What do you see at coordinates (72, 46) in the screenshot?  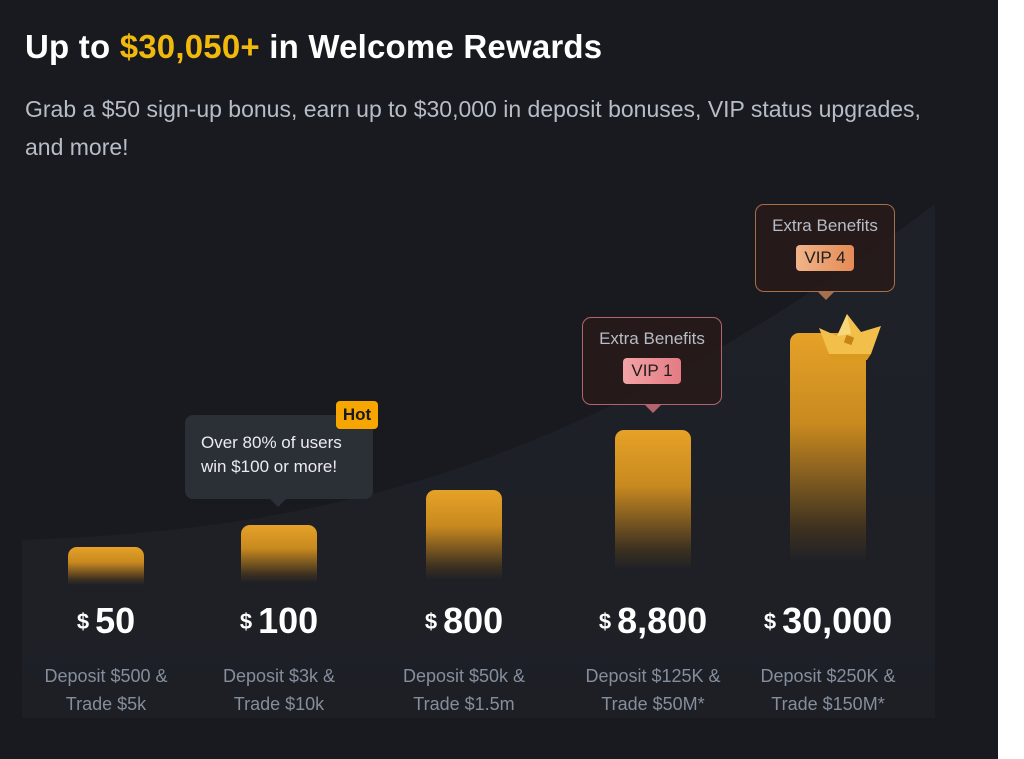 I see `title-prefix: Up to` at bounding box center [72, 46].